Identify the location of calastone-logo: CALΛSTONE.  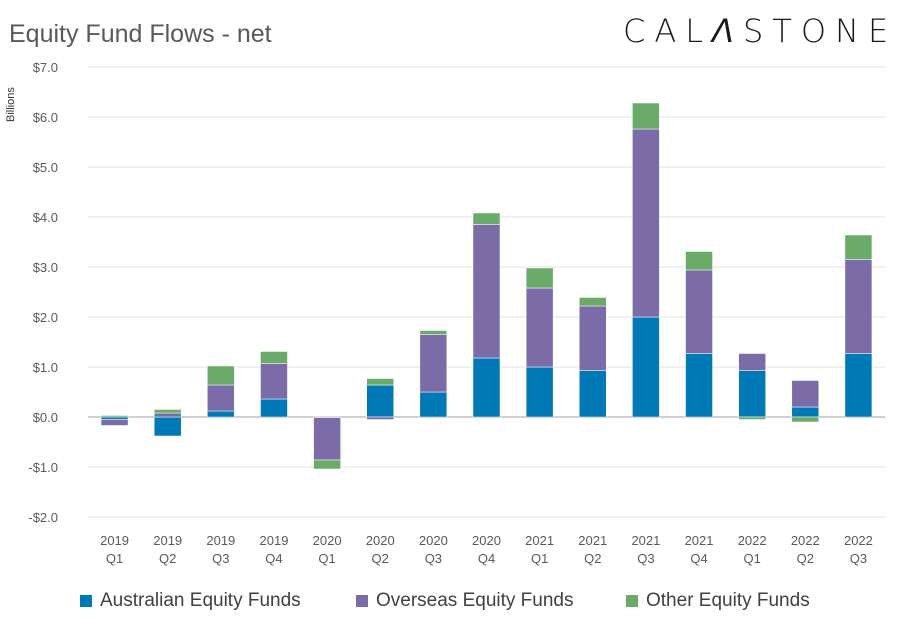
(760, 31).